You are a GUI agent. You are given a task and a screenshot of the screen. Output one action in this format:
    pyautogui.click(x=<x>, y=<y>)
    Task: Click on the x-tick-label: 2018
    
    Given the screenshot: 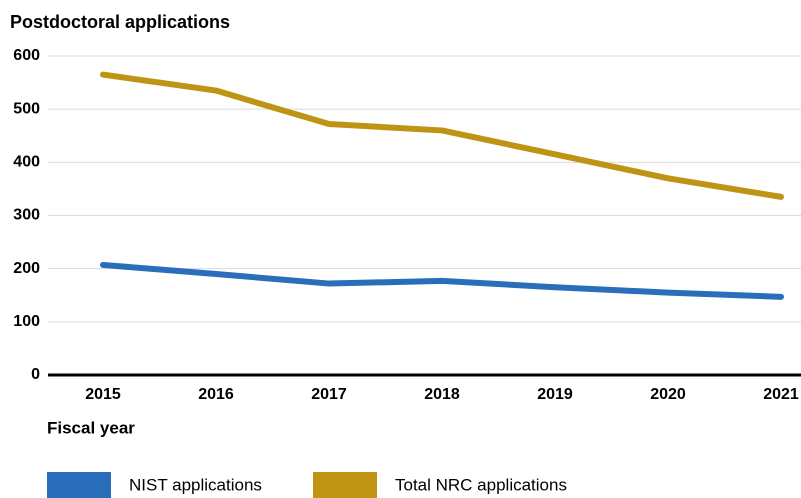 What is the action you would take?
    pyautogui.click(x=442, y=394)
    